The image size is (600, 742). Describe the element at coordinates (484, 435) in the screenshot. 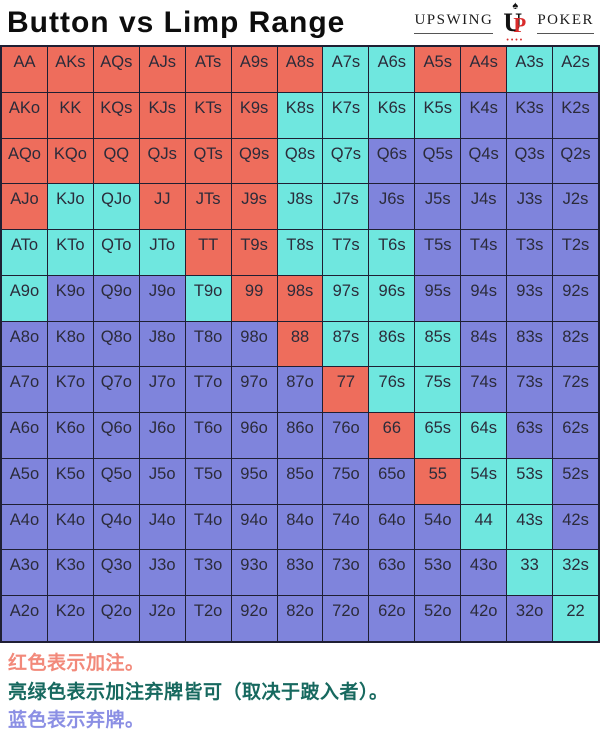

I see `hand-cell-64s: 64s` at that location.